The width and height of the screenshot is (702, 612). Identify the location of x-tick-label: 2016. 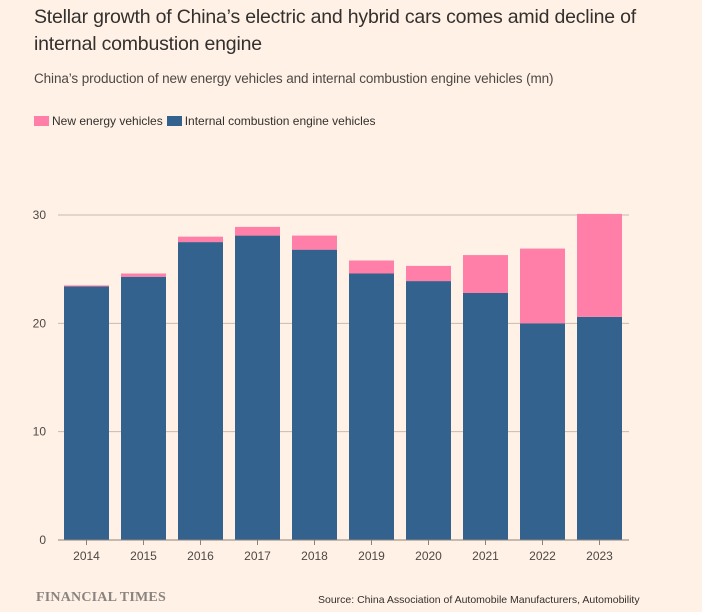
(200, 556).